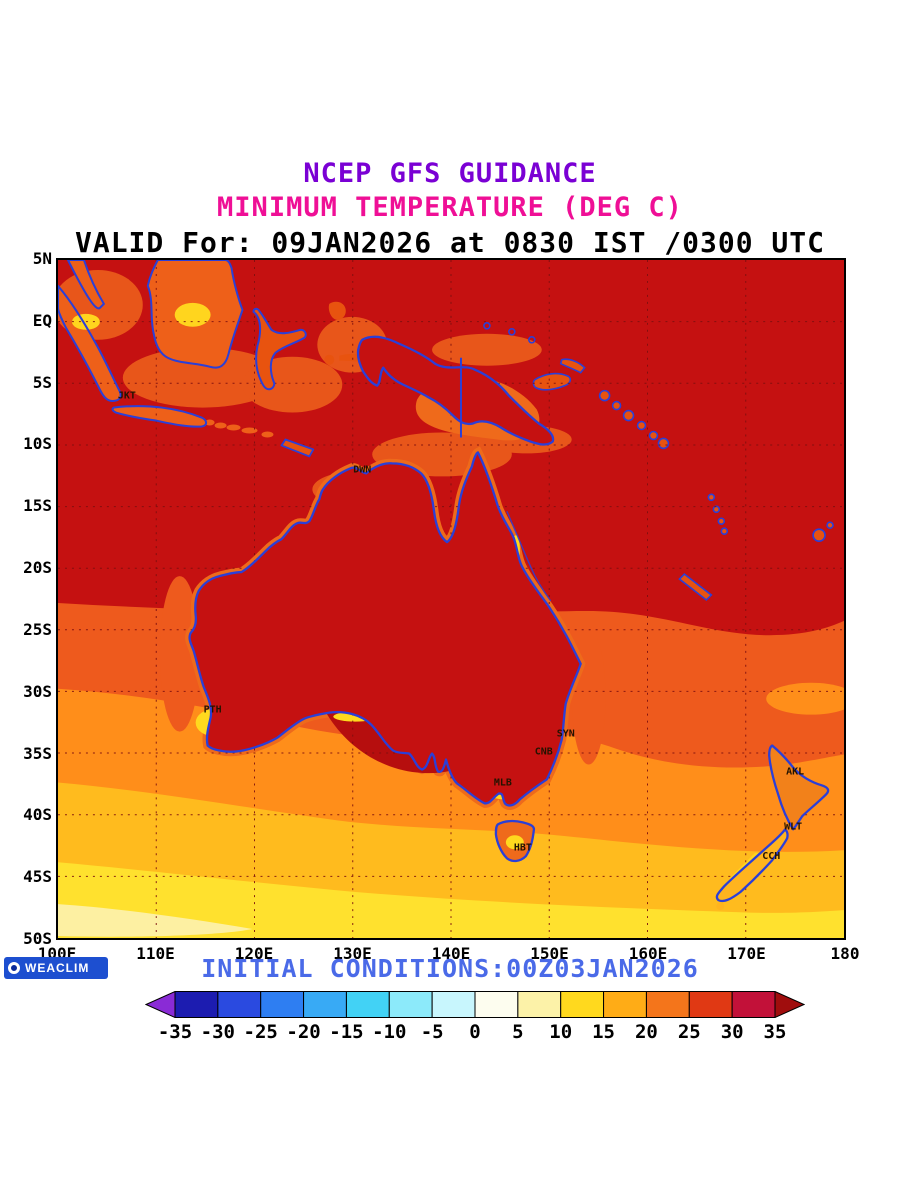 The height and width of the screenshot is (1200, 900). I want to click on colorbar, so click(475, 1004).